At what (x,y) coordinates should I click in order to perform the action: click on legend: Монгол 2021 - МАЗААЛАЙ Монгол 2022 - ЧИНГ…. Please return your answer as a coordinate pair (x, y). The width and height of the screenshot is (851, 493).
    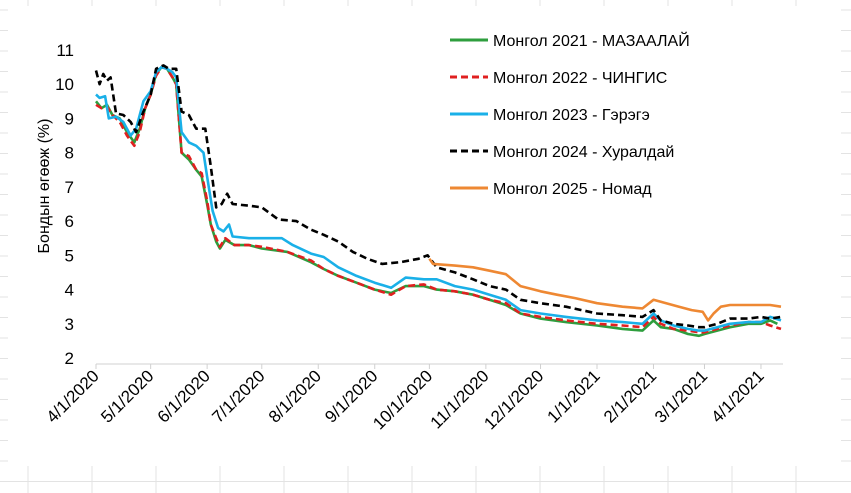
    Looking at the image, I should click on (570, 114).